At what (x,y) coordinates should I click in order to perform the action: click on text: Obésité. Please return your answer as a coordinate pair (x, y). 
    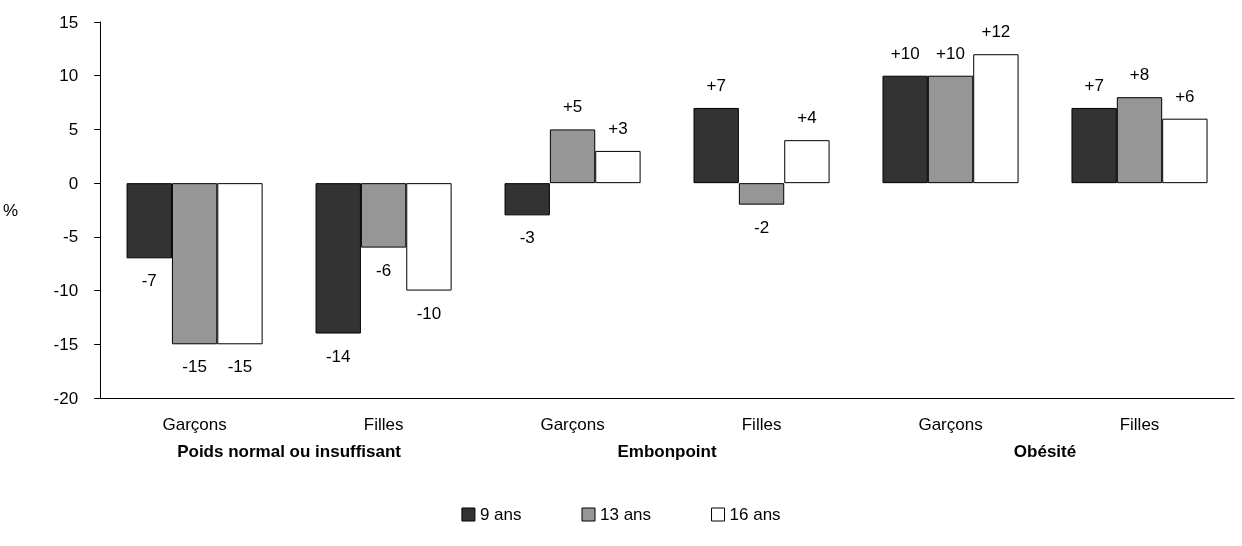
    Looking at the image, I should click on (1045, 451).